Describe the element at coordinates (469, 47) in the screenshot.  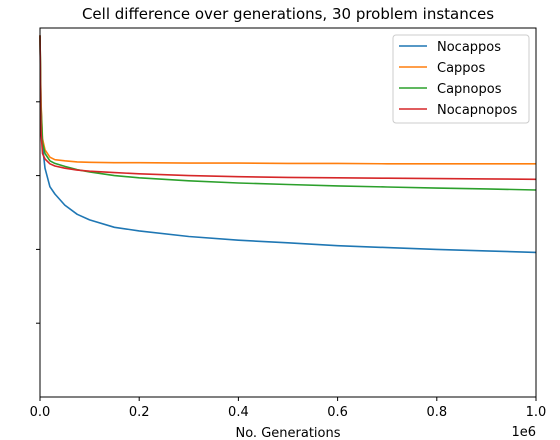
I see `legend-label: Nocappos` at that location.